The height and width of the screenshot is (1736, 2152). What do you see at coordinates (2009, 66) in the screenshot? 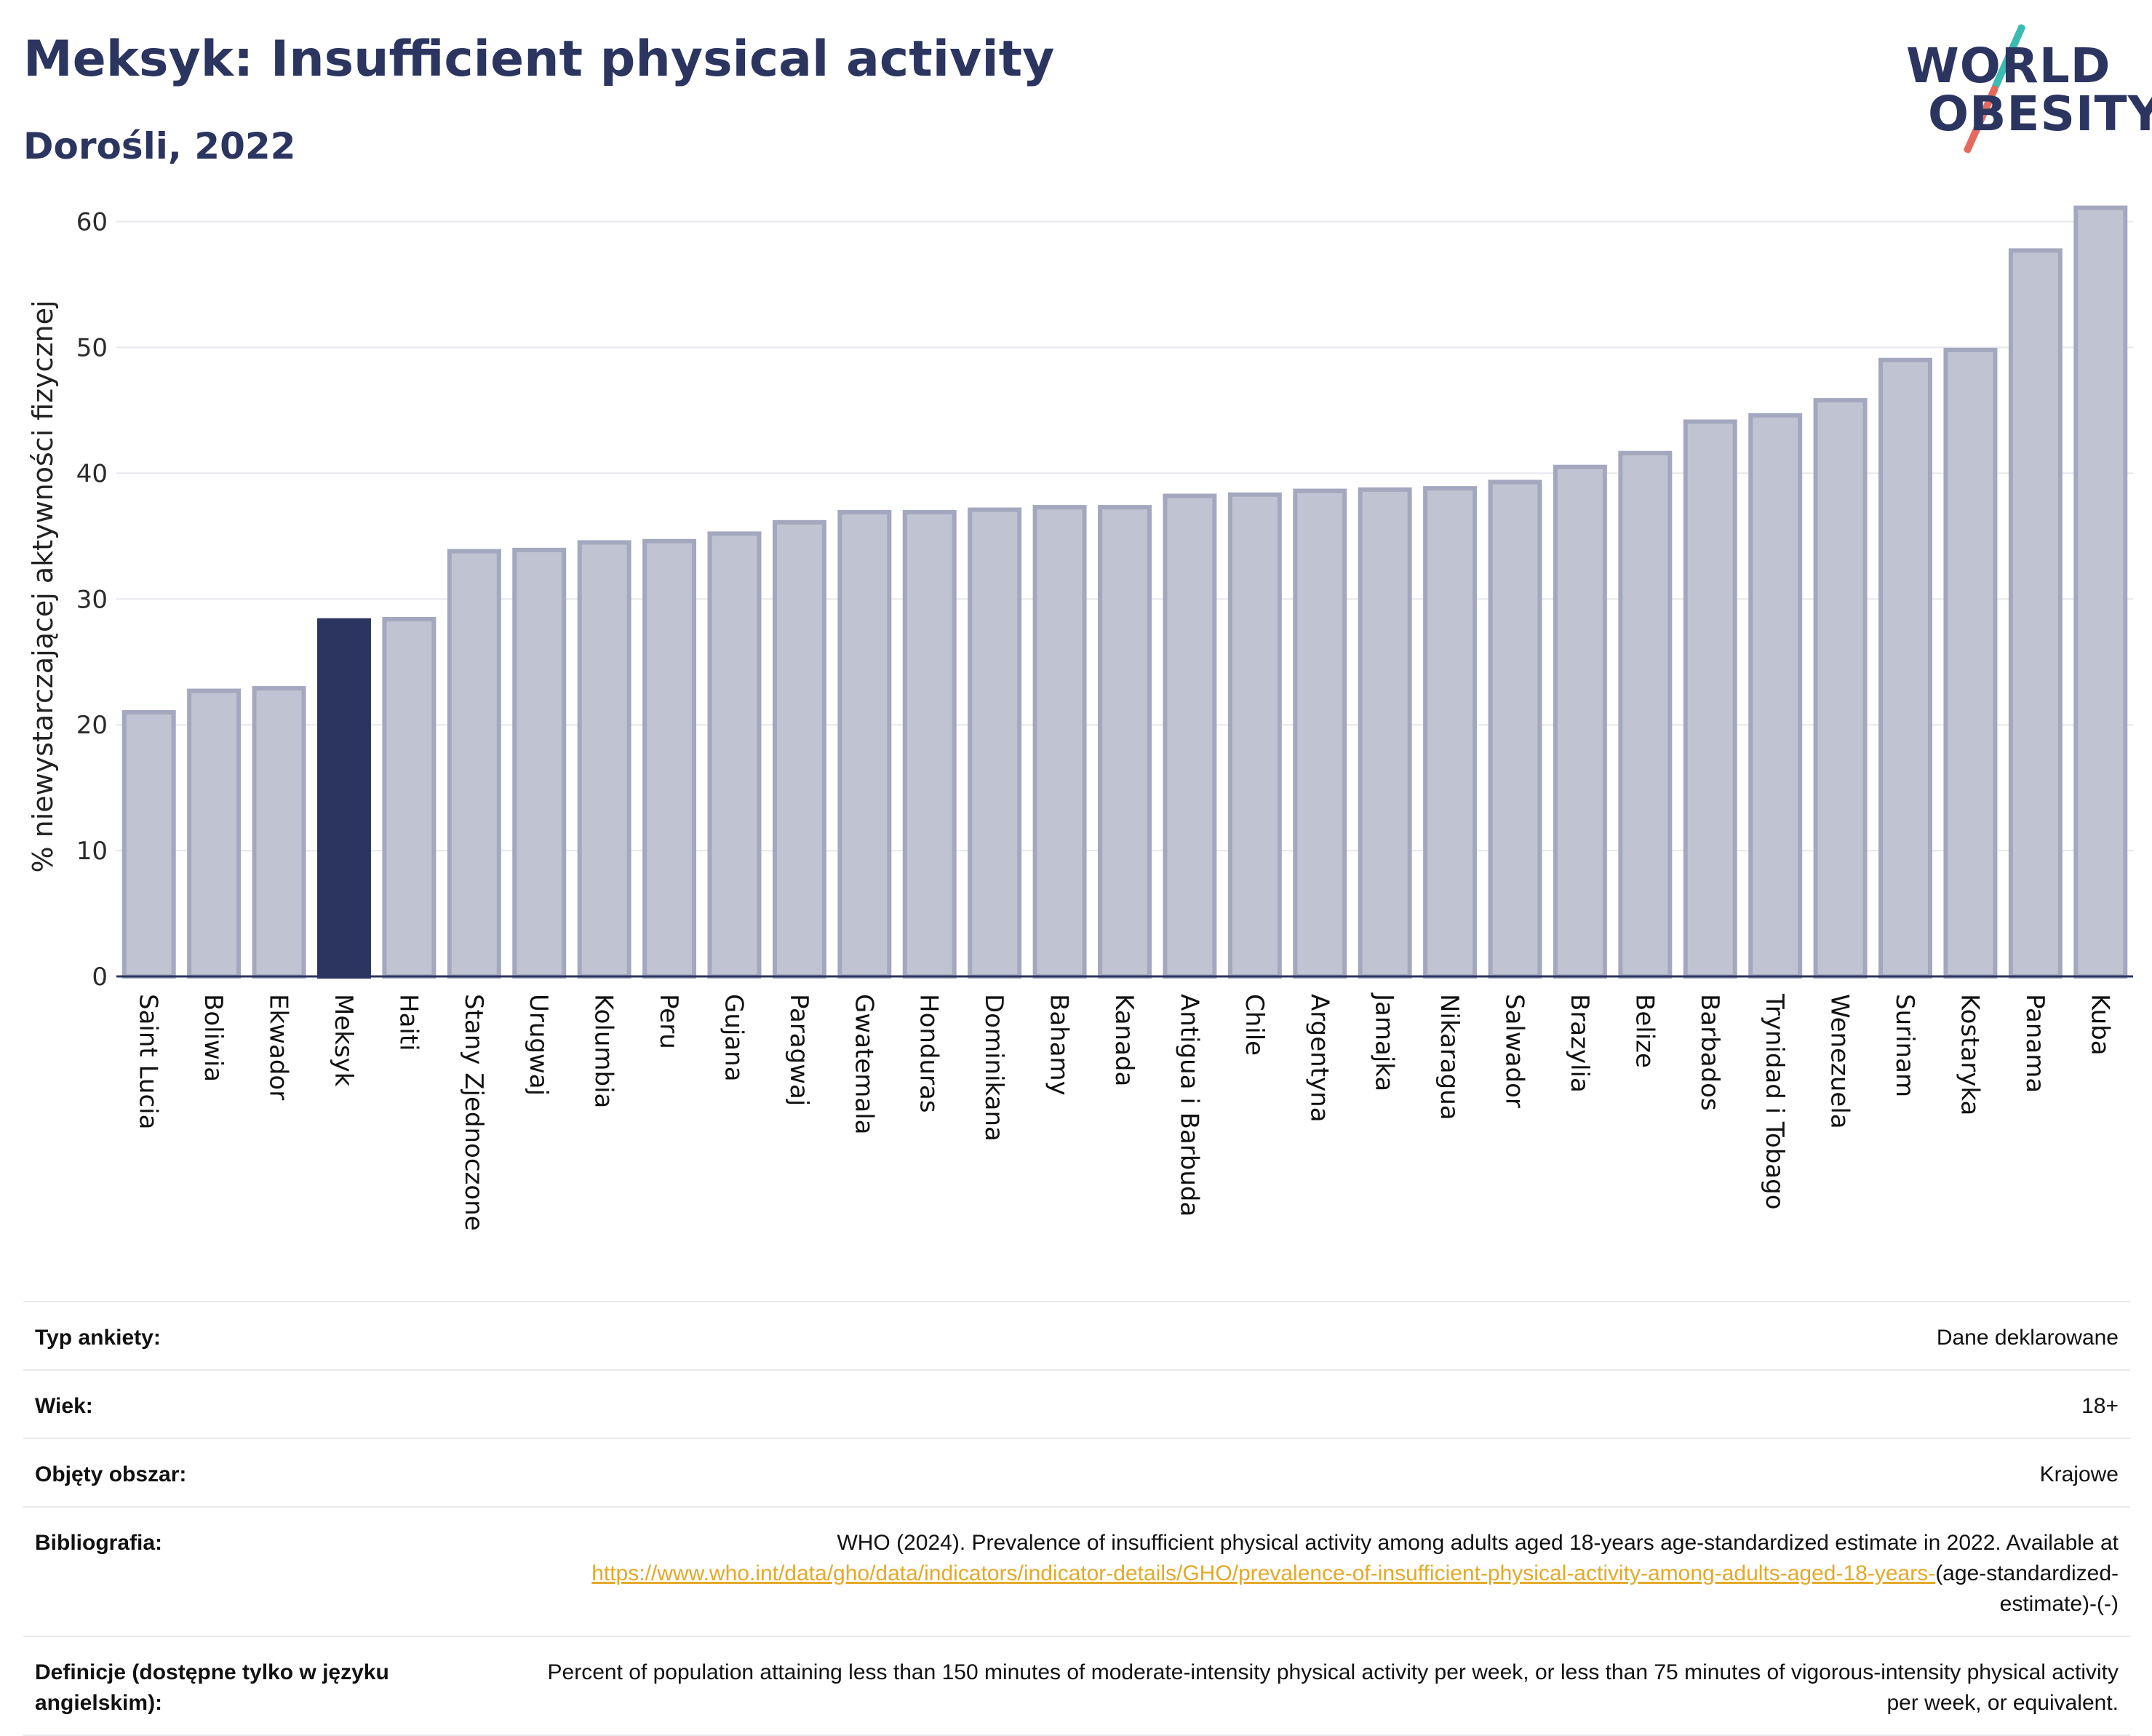
I see `logo-word-world: WORLD` at bounding box center [2009, 66].